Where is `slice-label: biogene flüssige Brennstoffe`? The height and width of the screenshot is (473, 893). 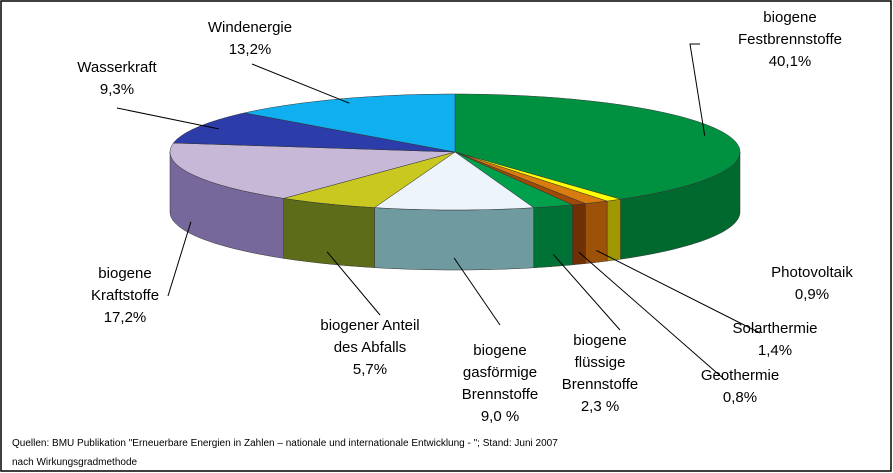 slice-label: biogene flüssige Brennstoffe is located at coordinates (600, 362).